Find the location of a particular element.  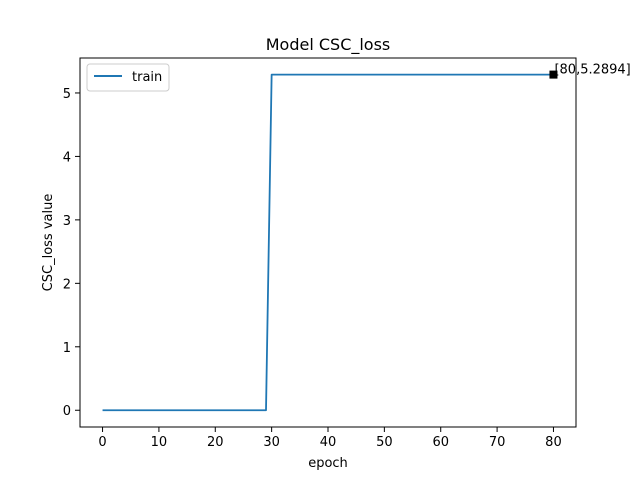

x-tick-label: 10 is located at coordinates (159, 442).